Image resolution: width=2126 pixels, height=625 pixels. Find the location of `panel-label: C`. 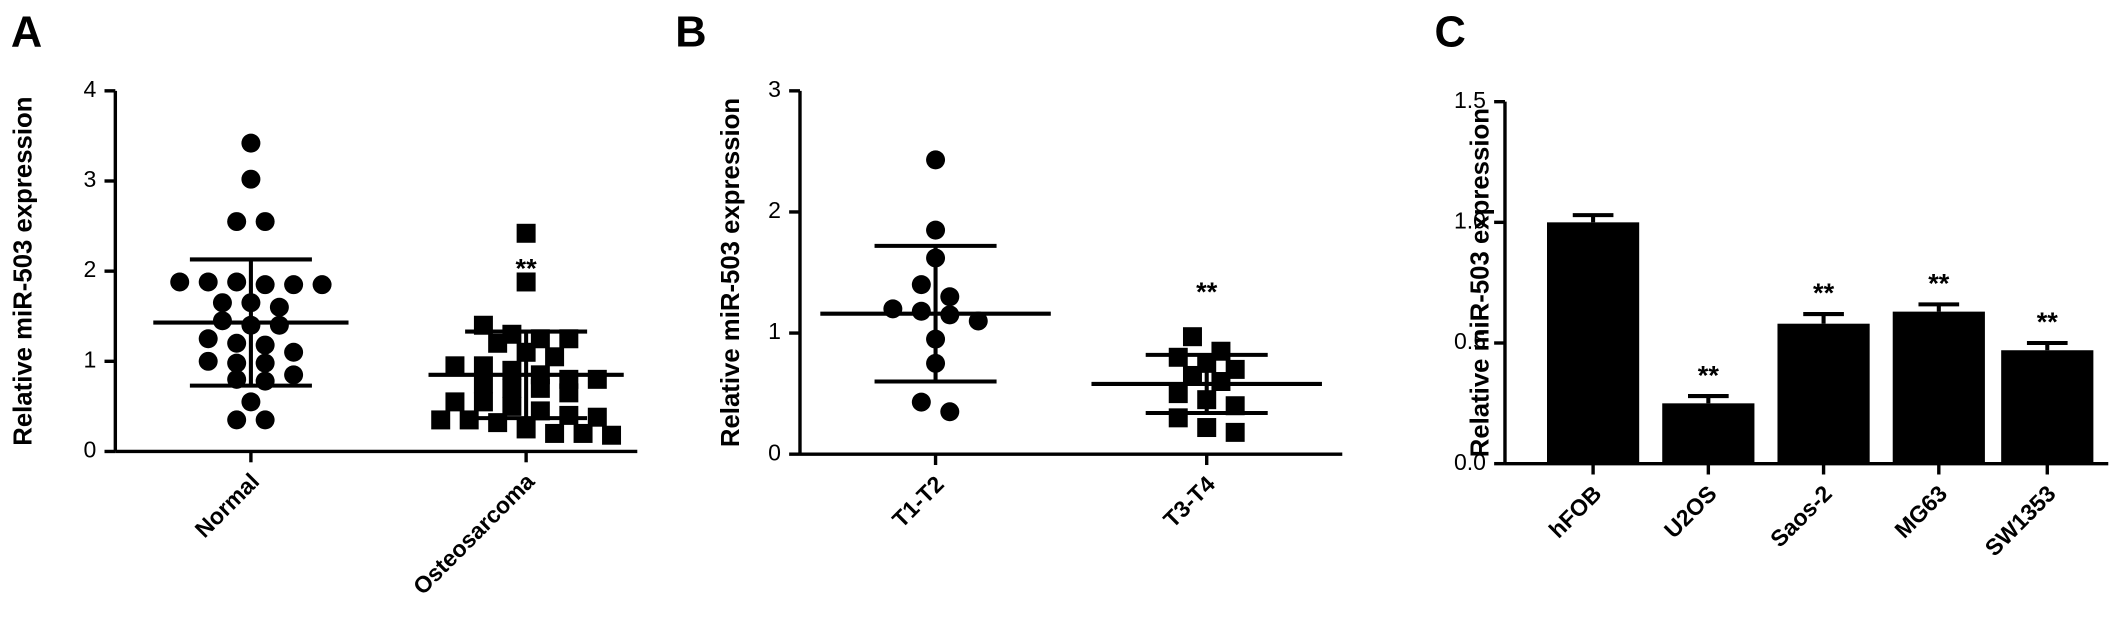

panel-label: C is located at coordinates (1449, 33).